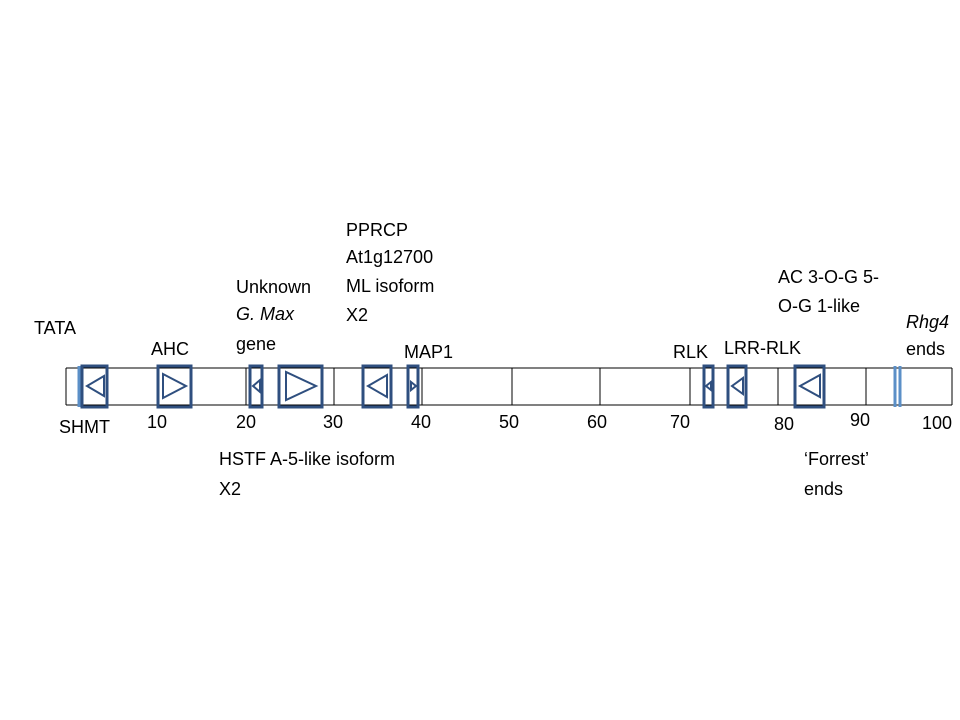  Describe the element at coordinates (357, 315) in the screenshot. I see `pprcp-label-line4: X2` at that location.